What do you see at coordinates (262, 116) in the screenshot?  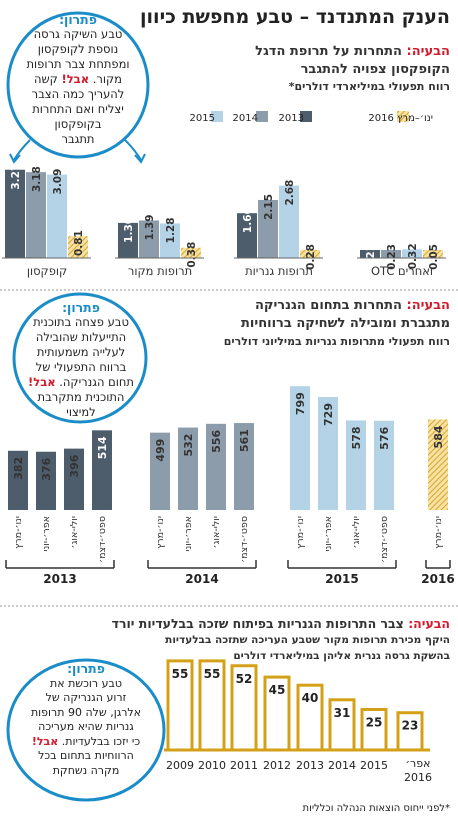 I see `legend-swatch-2014` at bounding box center [262, 116].